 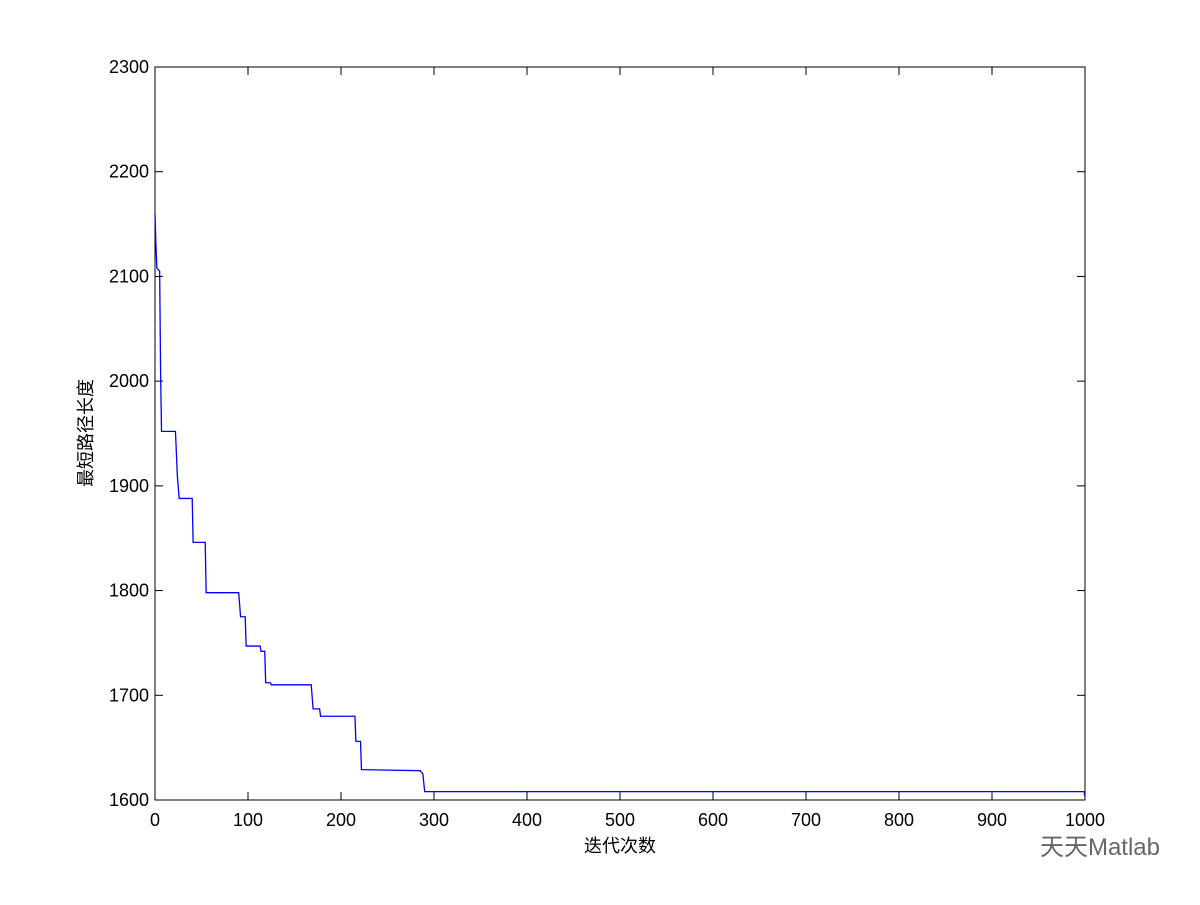 I want to click on x-tick-label: 800, so click(x=899, y=820).